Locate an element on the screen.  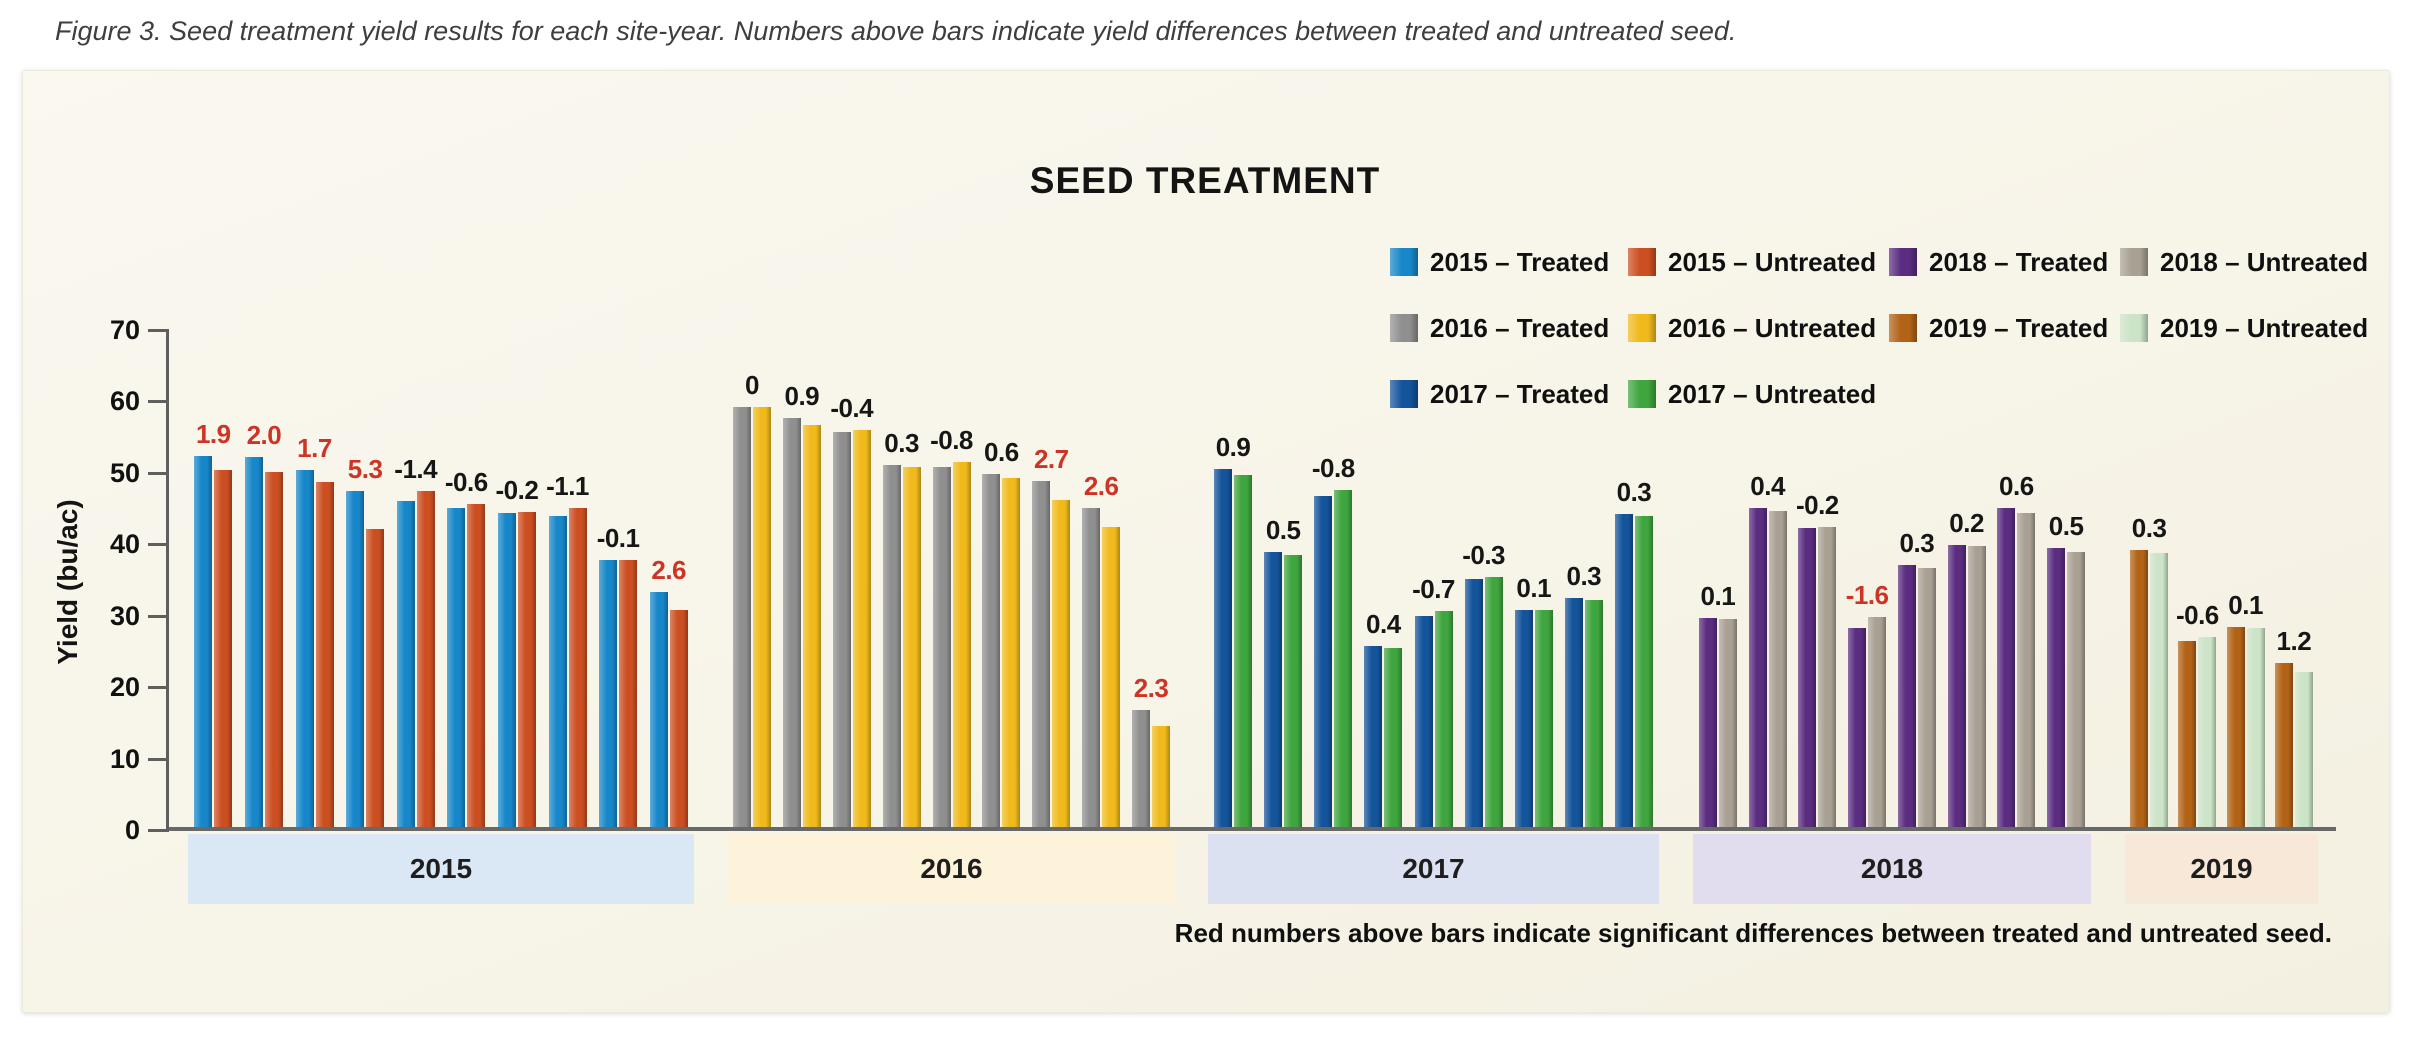
y-axis-title: Yield (bu/ac) is located at coordinates (67, 582).